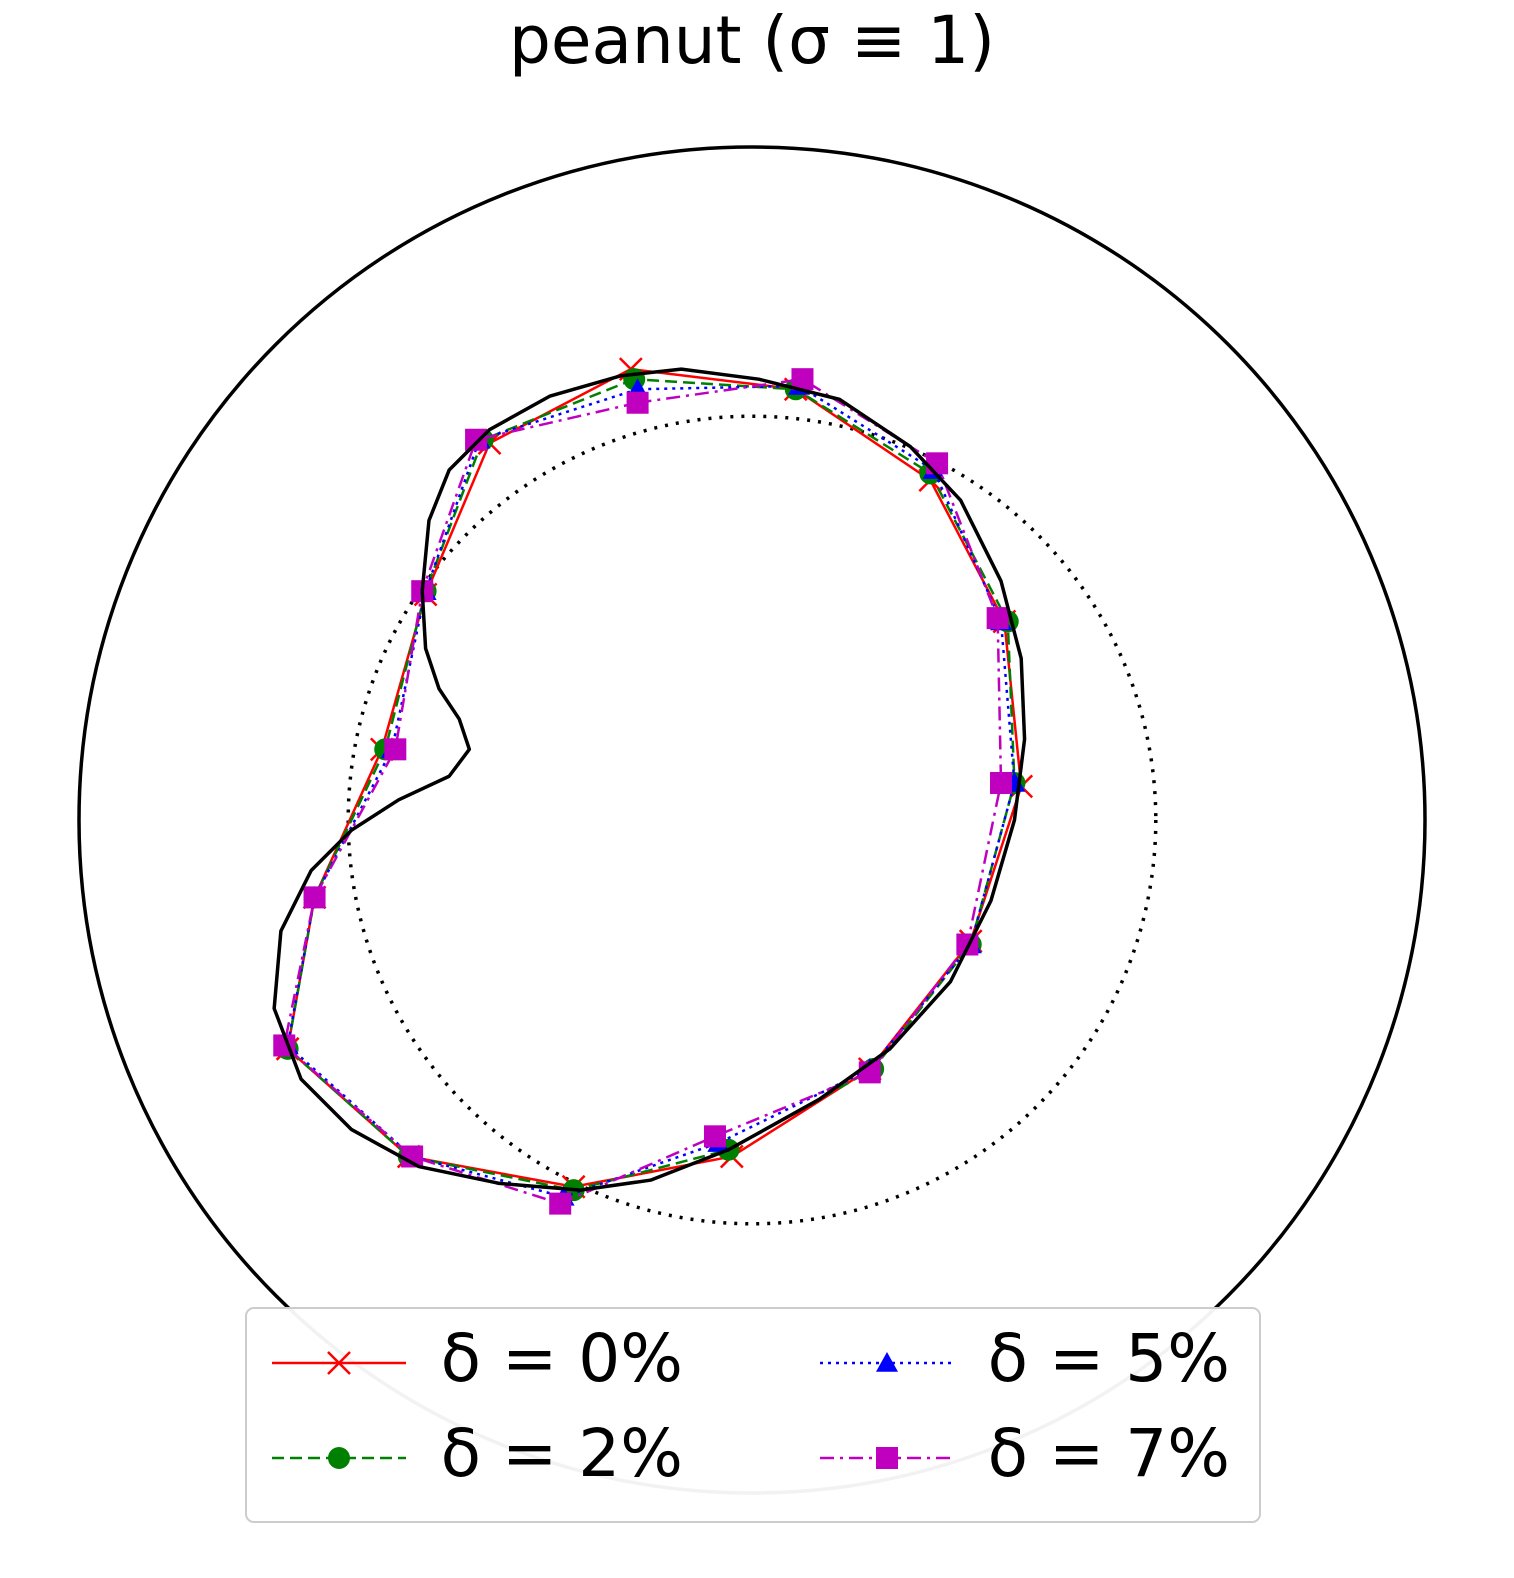  What do you see at coordinates (752, 40) in the screenshot?
I see `chart-title: peanut (σ ≡ 1)` at bounding box center [752, 40].